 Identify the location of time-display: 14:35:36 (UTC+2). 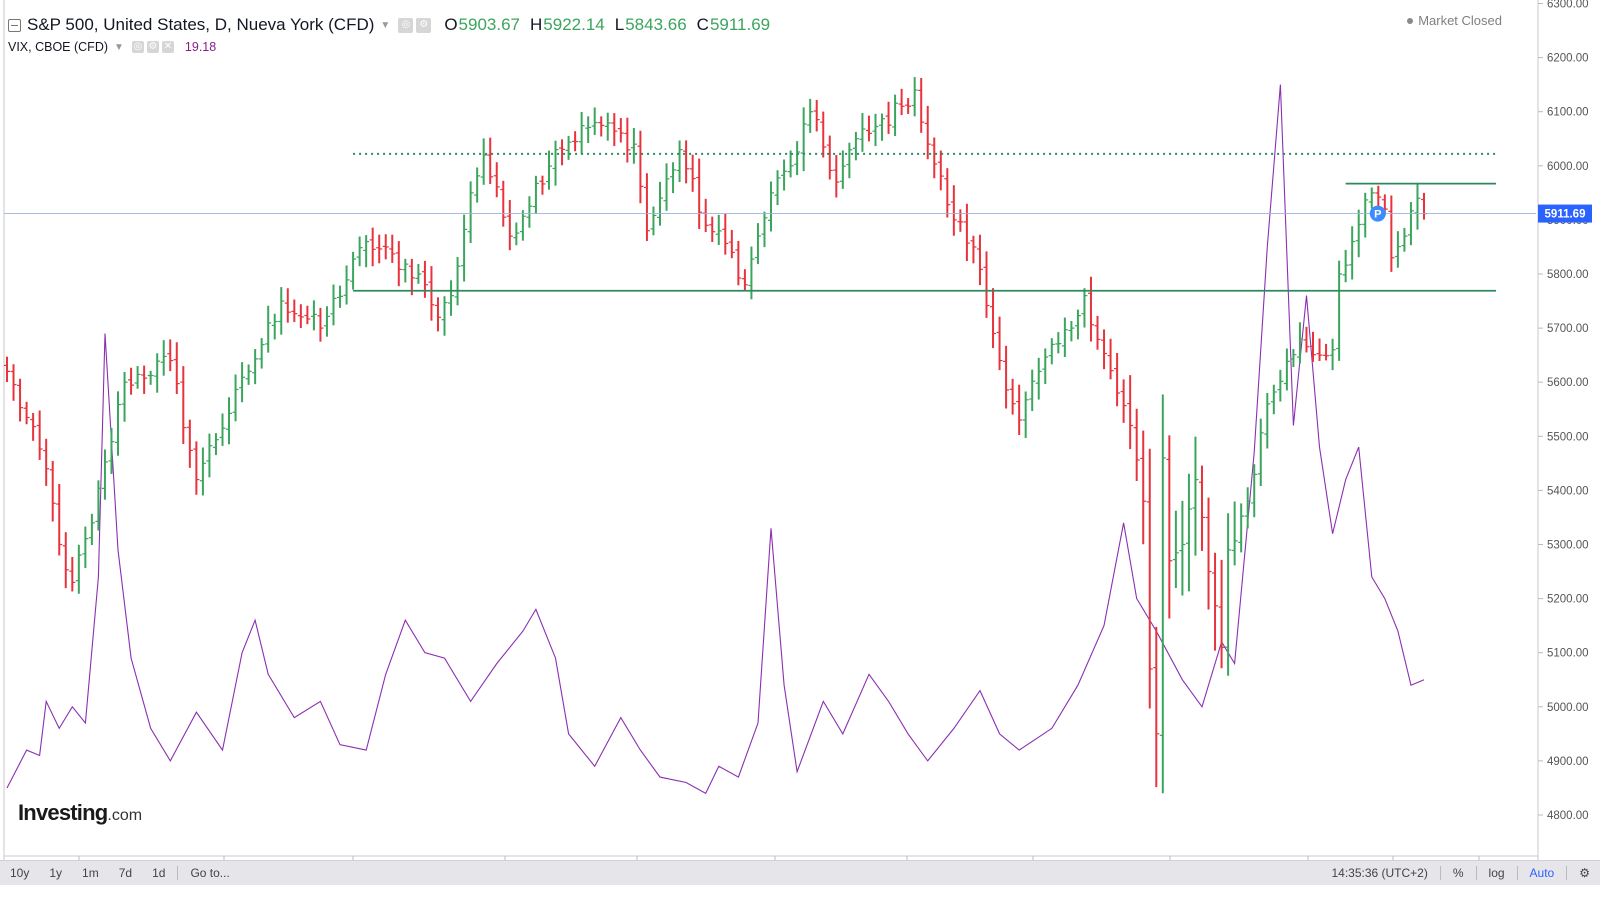
(1379, 873).